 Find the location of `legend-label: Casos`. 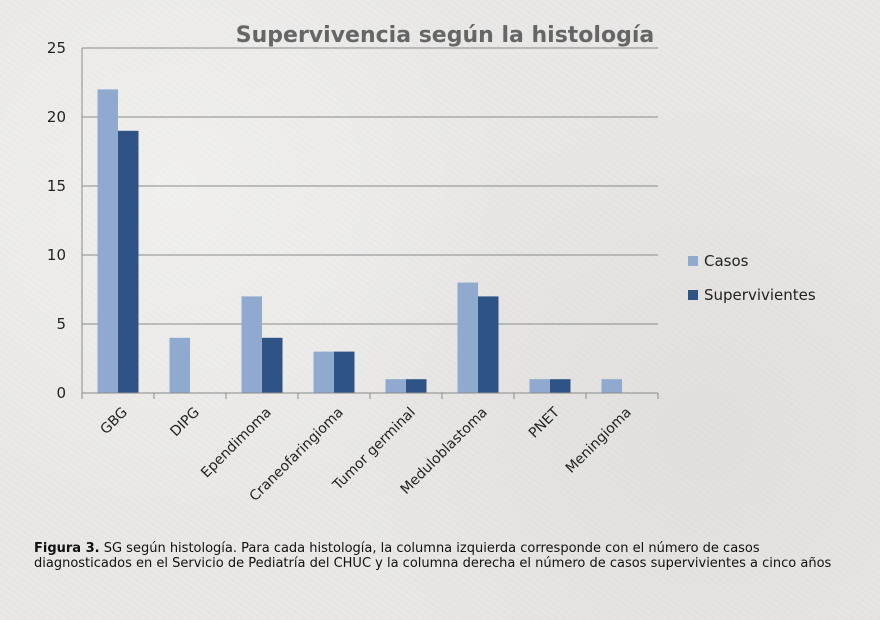

legend-label: Casos is located at coordinates (726, 261).